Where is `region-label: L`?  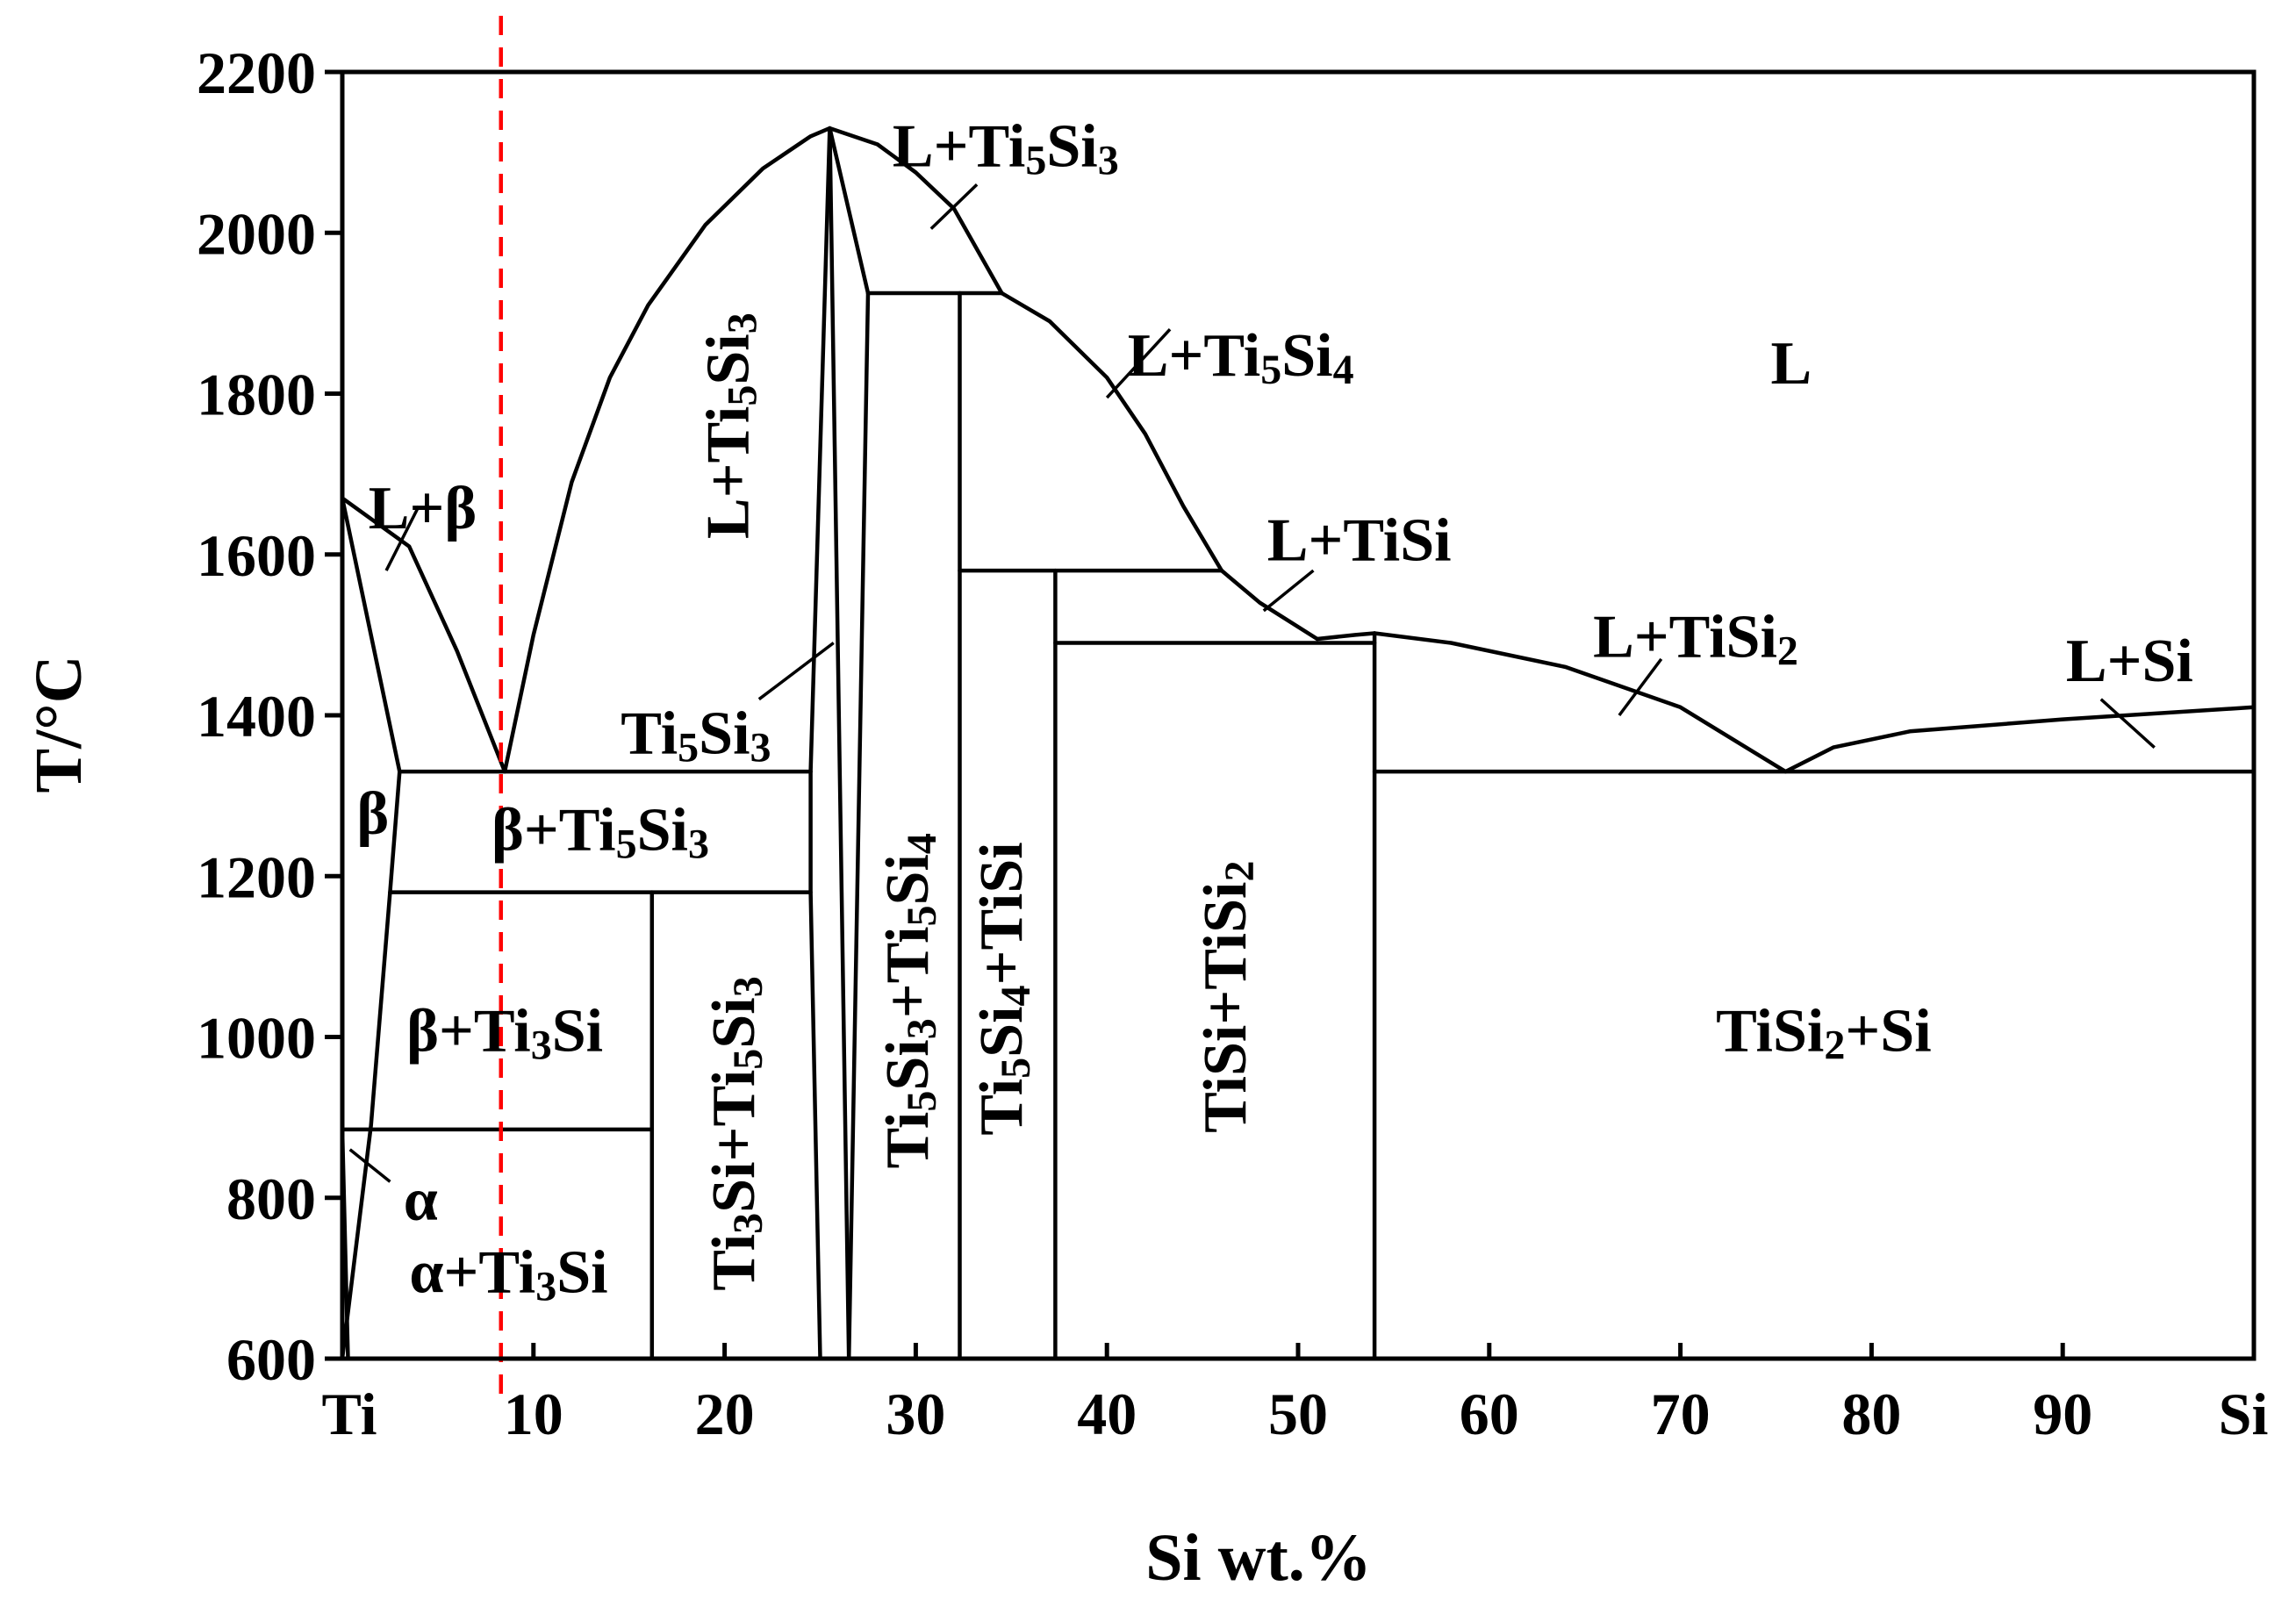 region-label: L is located at coordinates (1791, 364).